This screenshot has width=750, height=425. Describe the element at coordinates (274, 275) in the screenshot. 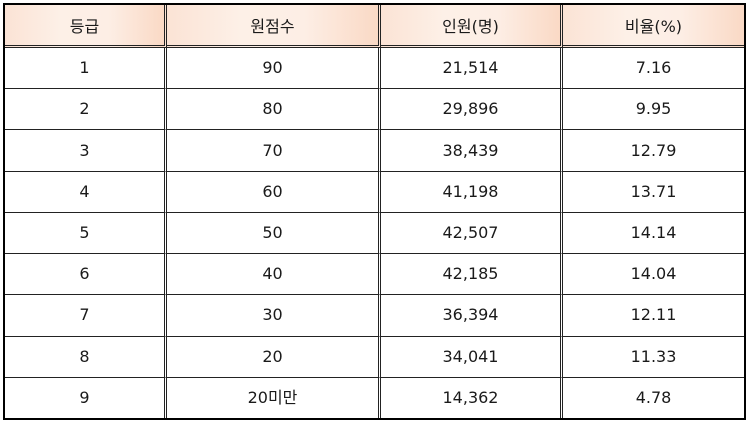

I see `cell-raw-score: 40` at that location.